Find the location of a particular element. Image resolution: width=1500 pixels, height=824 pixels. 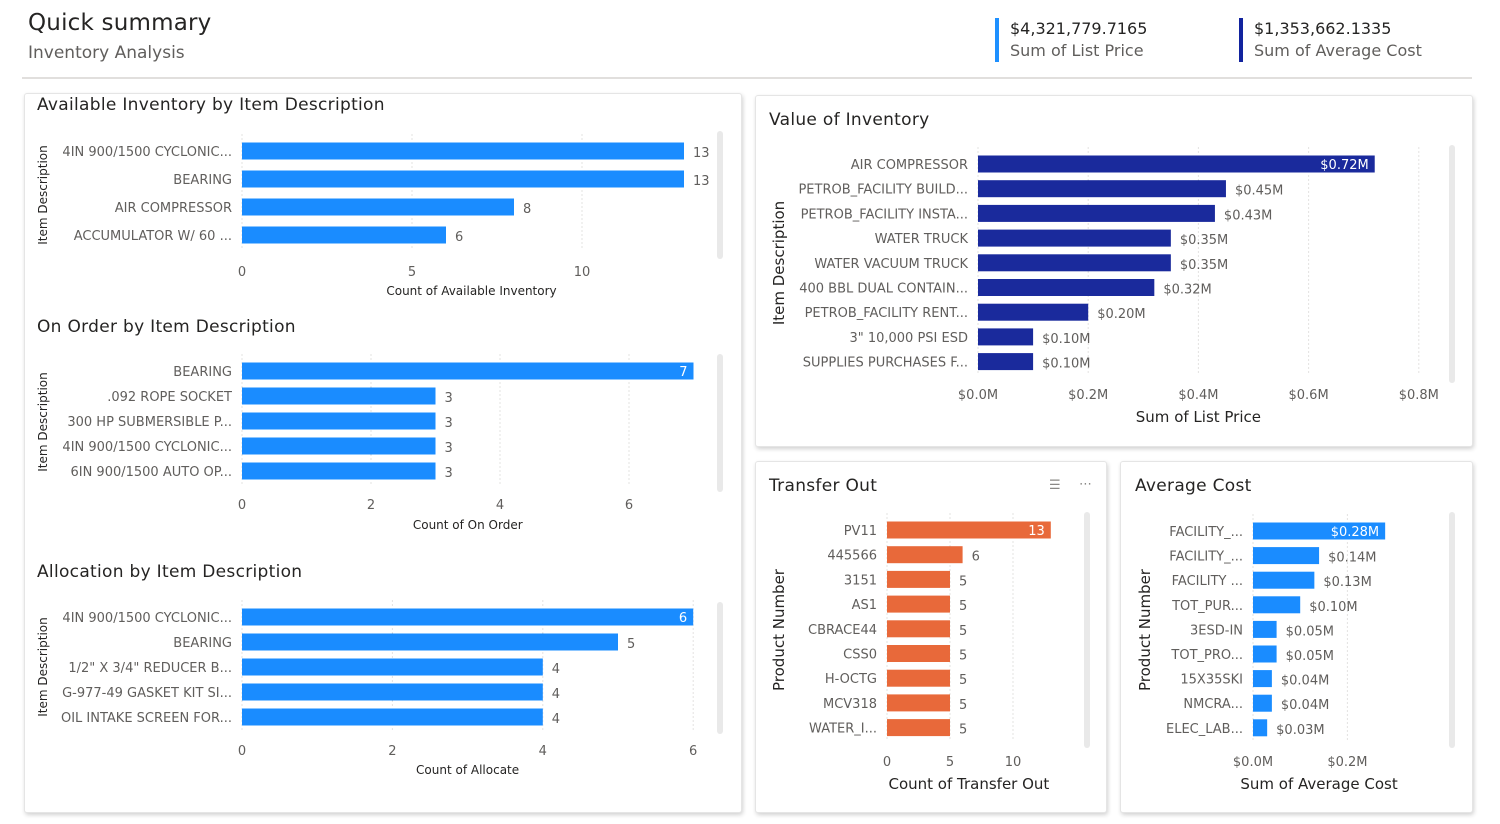

value-tick-label: $0.8M is located at coordinates (1419, 395).